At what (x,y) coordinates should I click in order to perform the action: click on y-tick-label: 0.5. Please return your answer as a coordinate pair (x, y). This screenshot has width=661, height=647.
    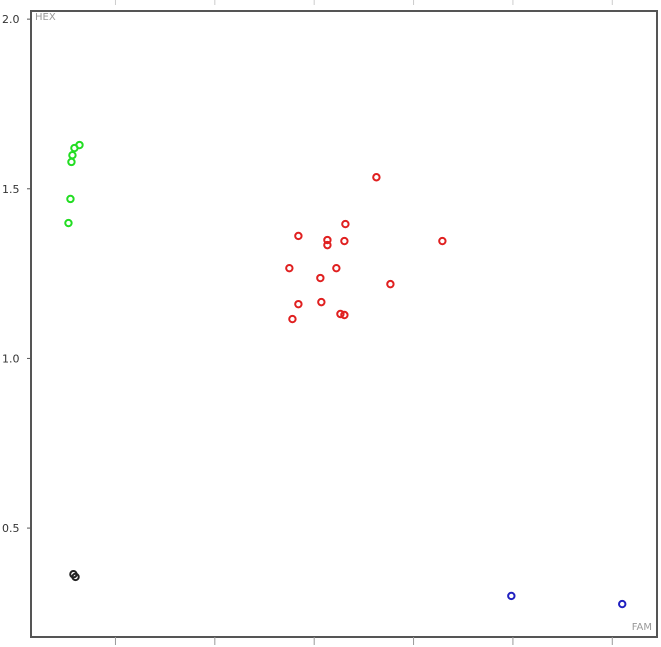
    Looking at the image, I should click on (11, 528).